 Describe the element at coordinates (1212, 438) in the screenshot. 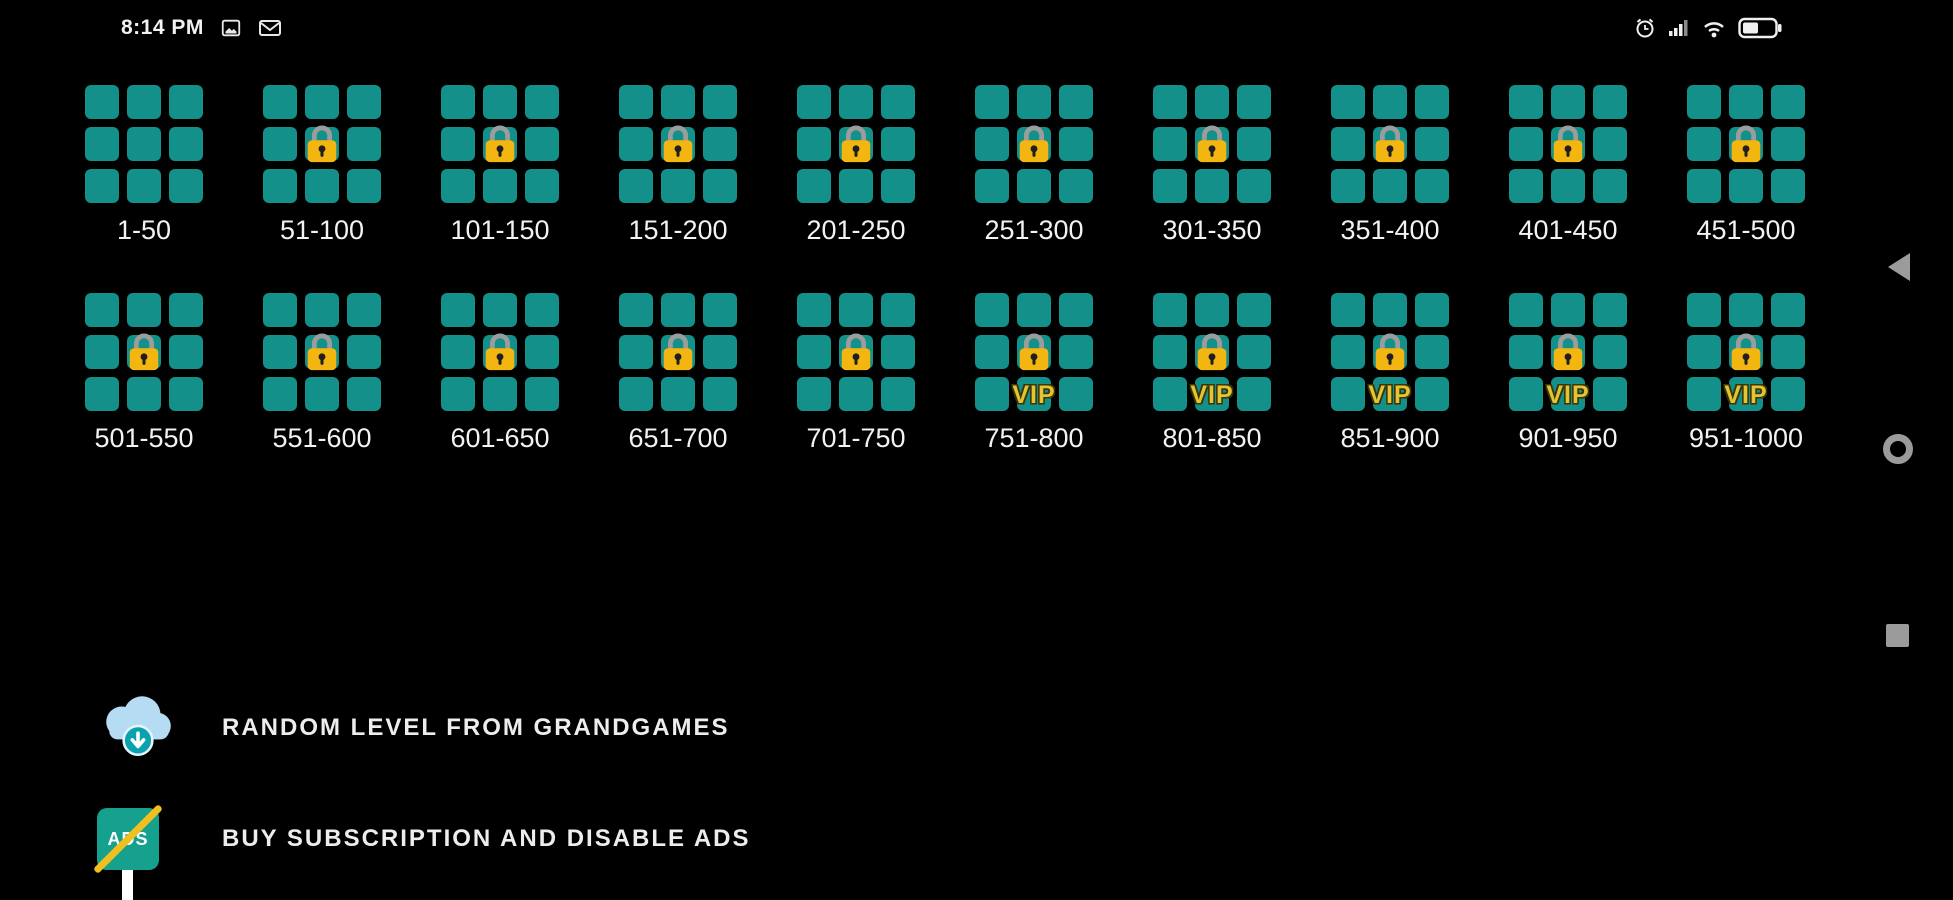

I see `pack-label: 801-850` at that location.